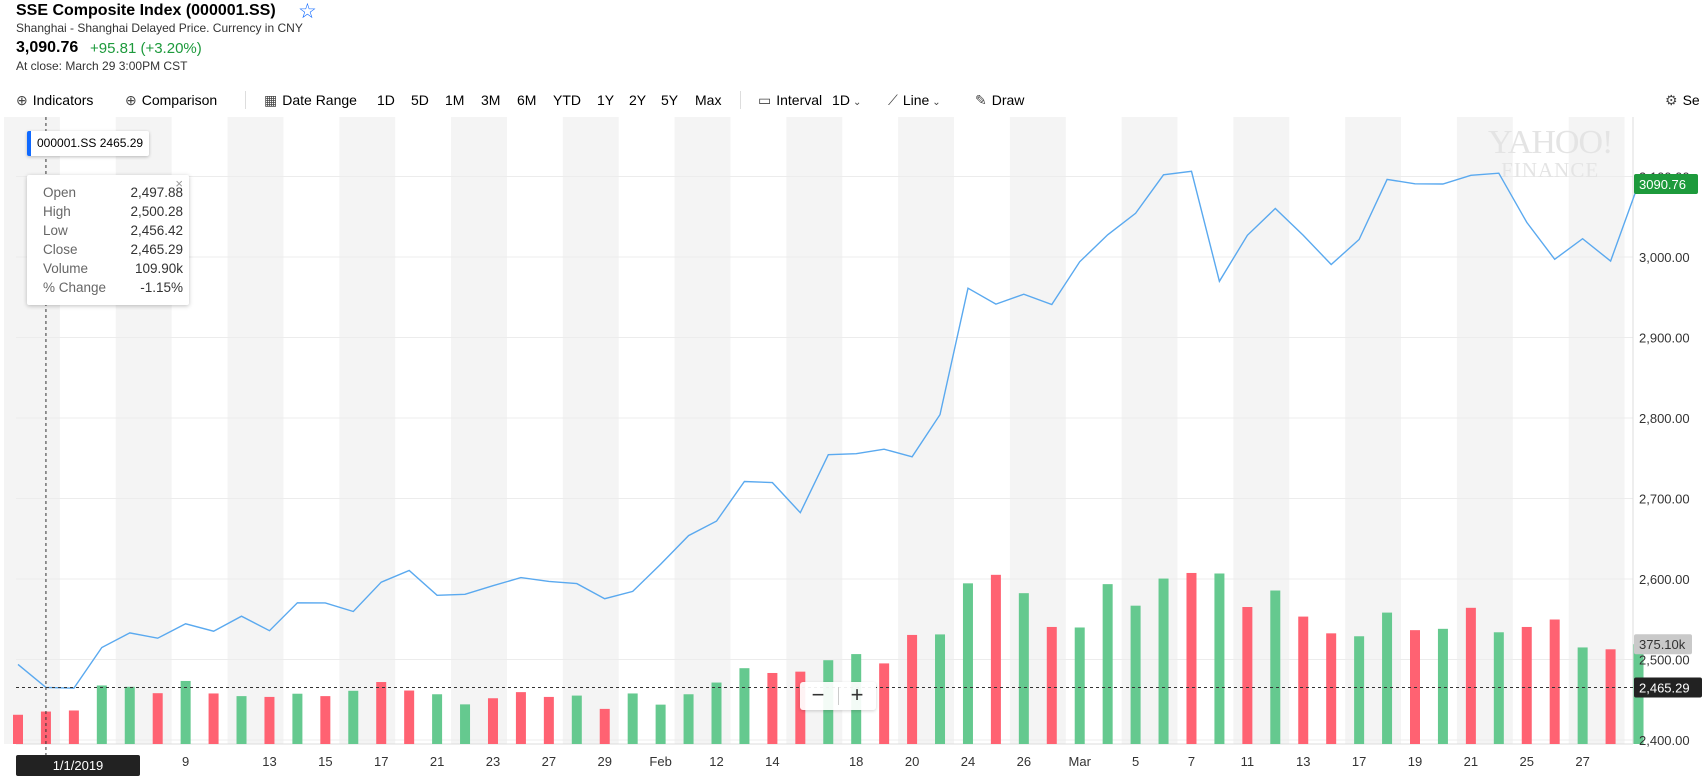 The width and height of the screenshot is (1702, 784). What do you see at coordinates (60, 249) in the screenshot?
I see `tooltip-label: Close` at bounding box center [60, 249].